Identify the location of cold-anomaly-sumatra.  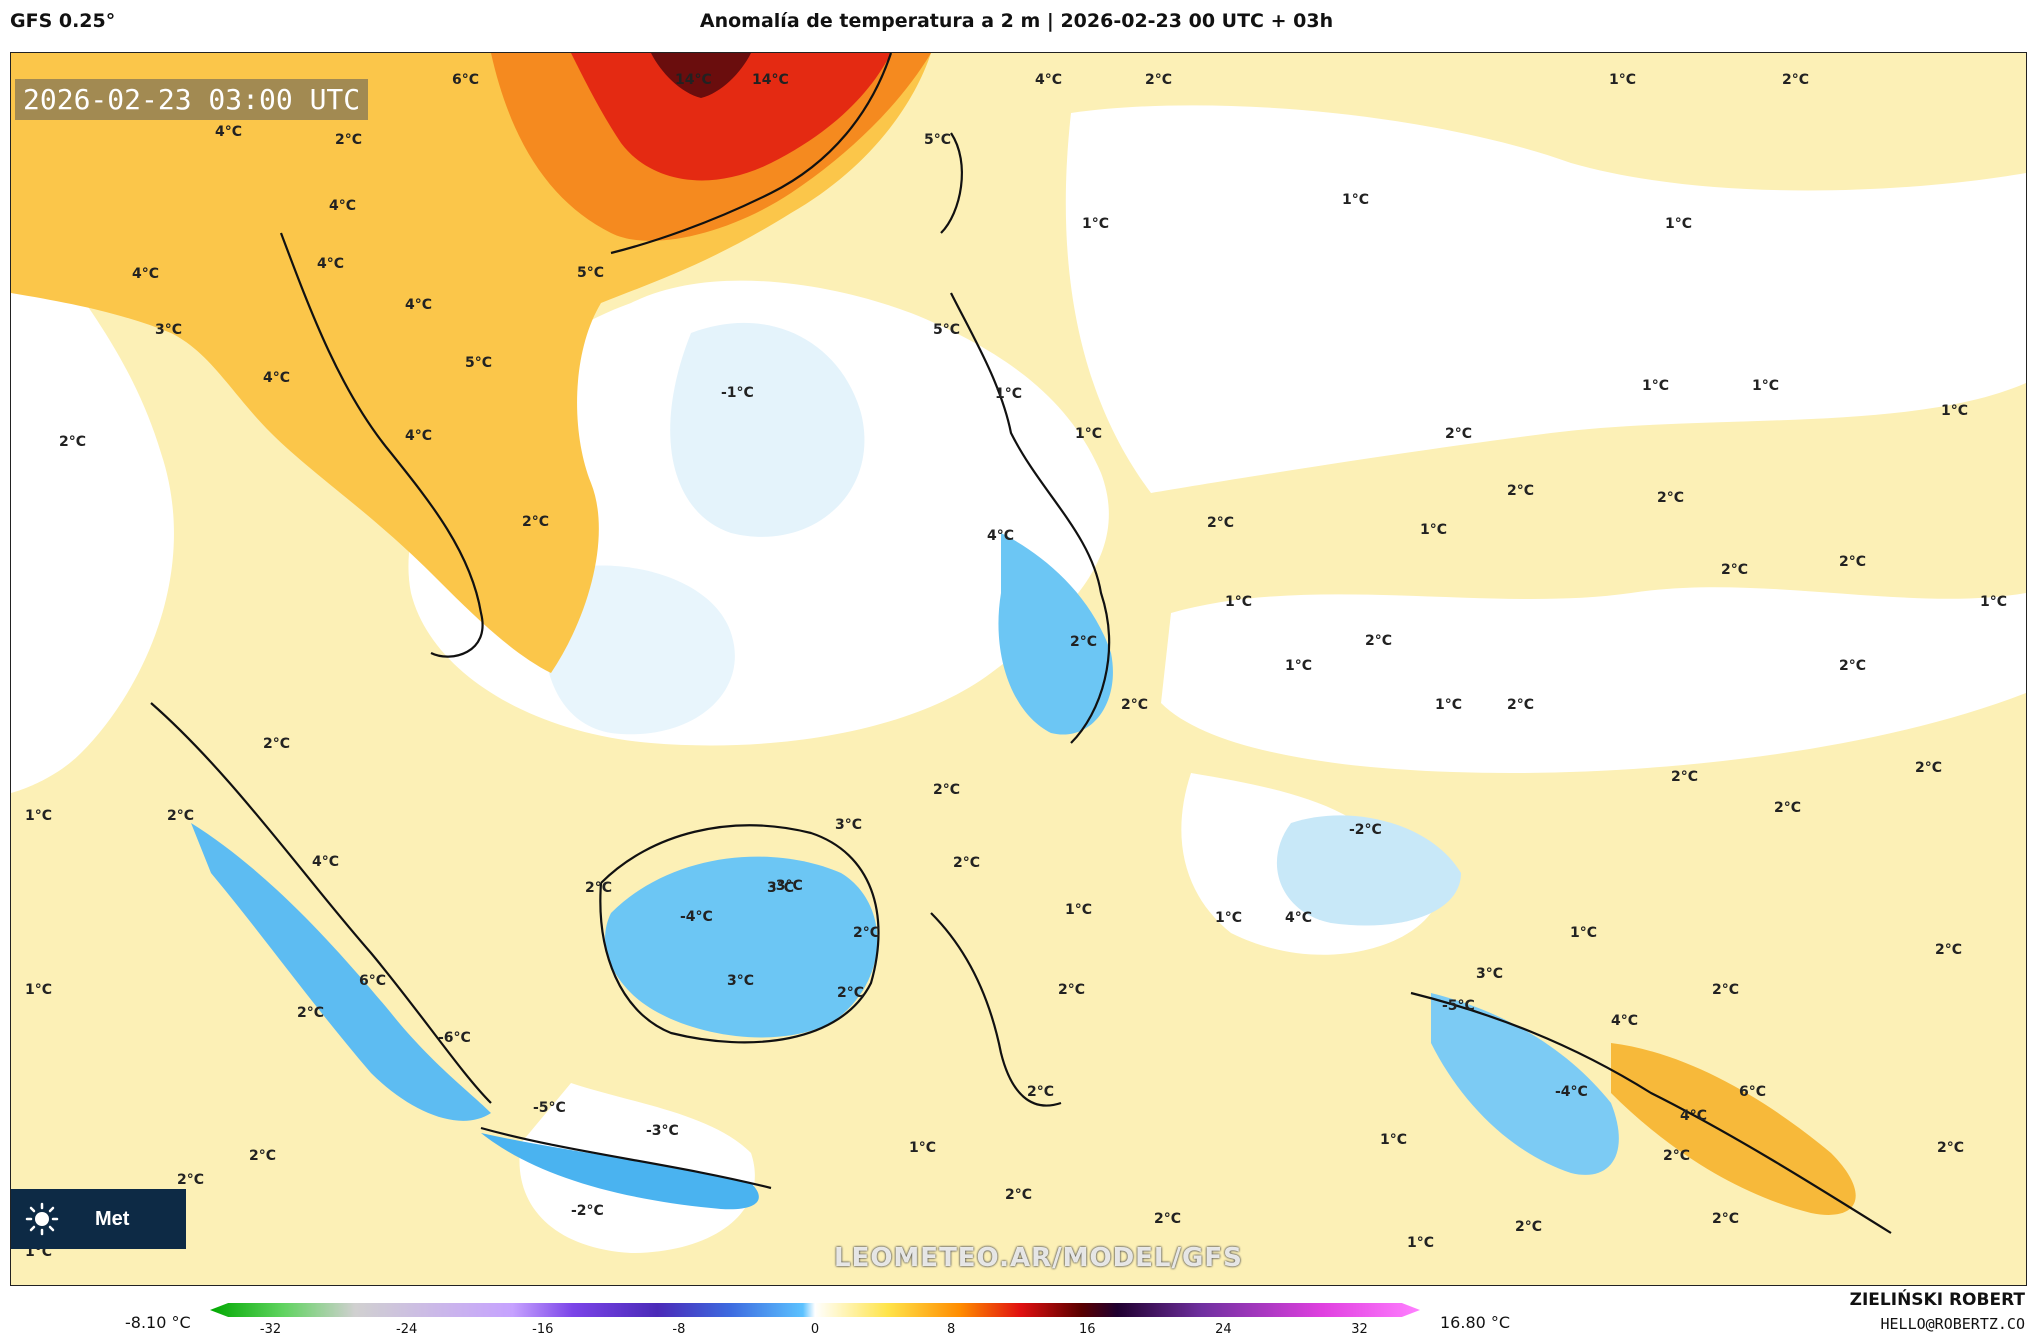
(341, 972).